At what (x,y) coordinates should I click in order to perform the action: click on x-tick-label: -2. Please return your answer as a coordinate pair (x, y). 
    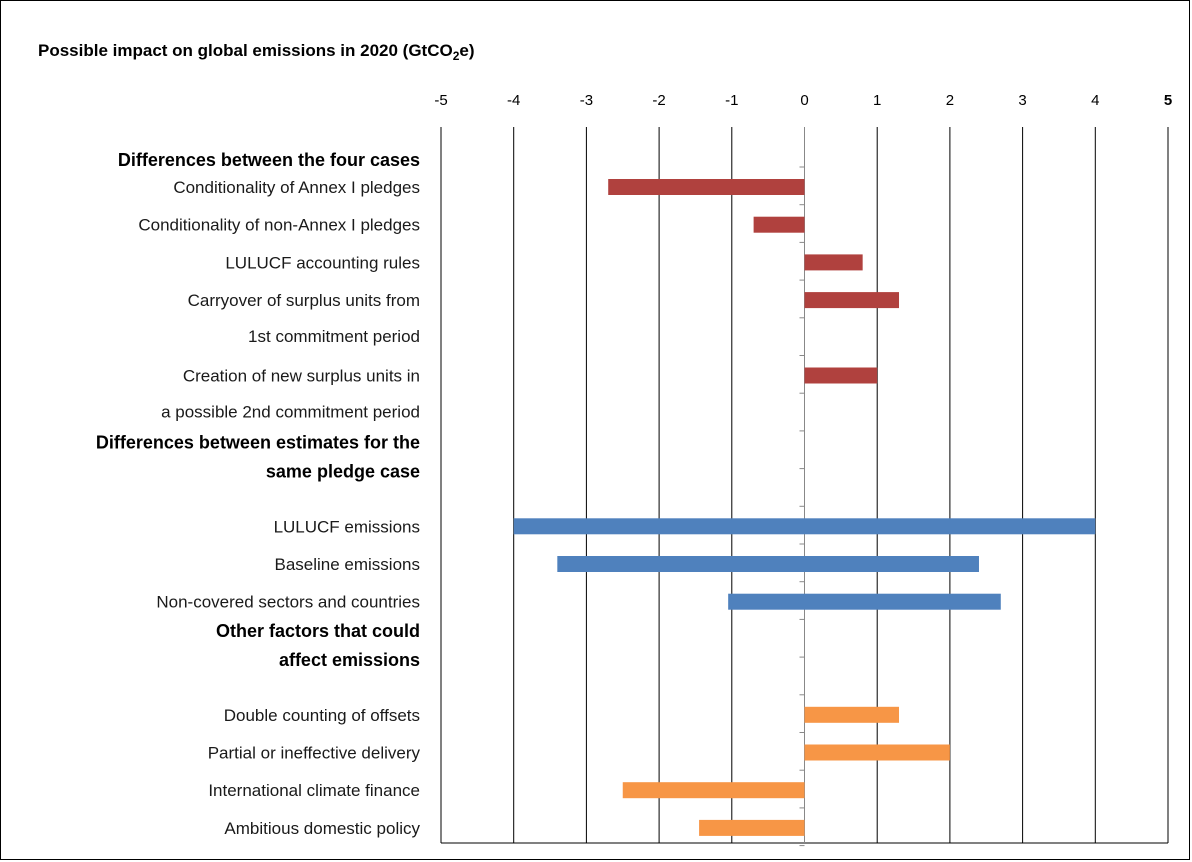
    Looking at the image, I should click on (658, 100).